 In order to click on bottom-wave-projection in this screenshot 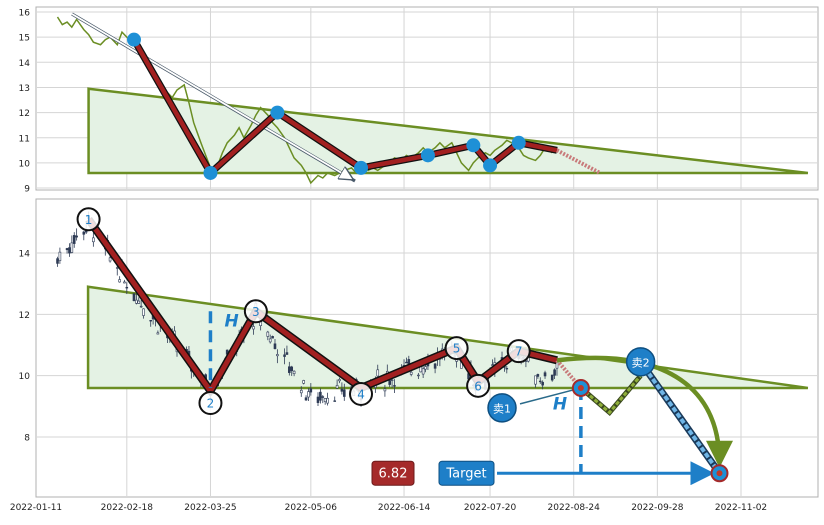, I will do `click(569, 374)`.